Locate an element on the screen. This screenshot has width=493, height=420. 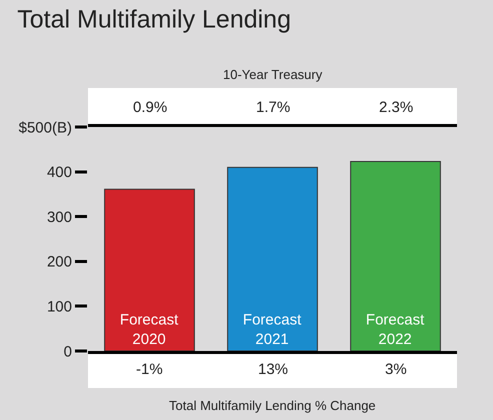
y-tick-label: $500(B) is located at coordinates (45, 127).